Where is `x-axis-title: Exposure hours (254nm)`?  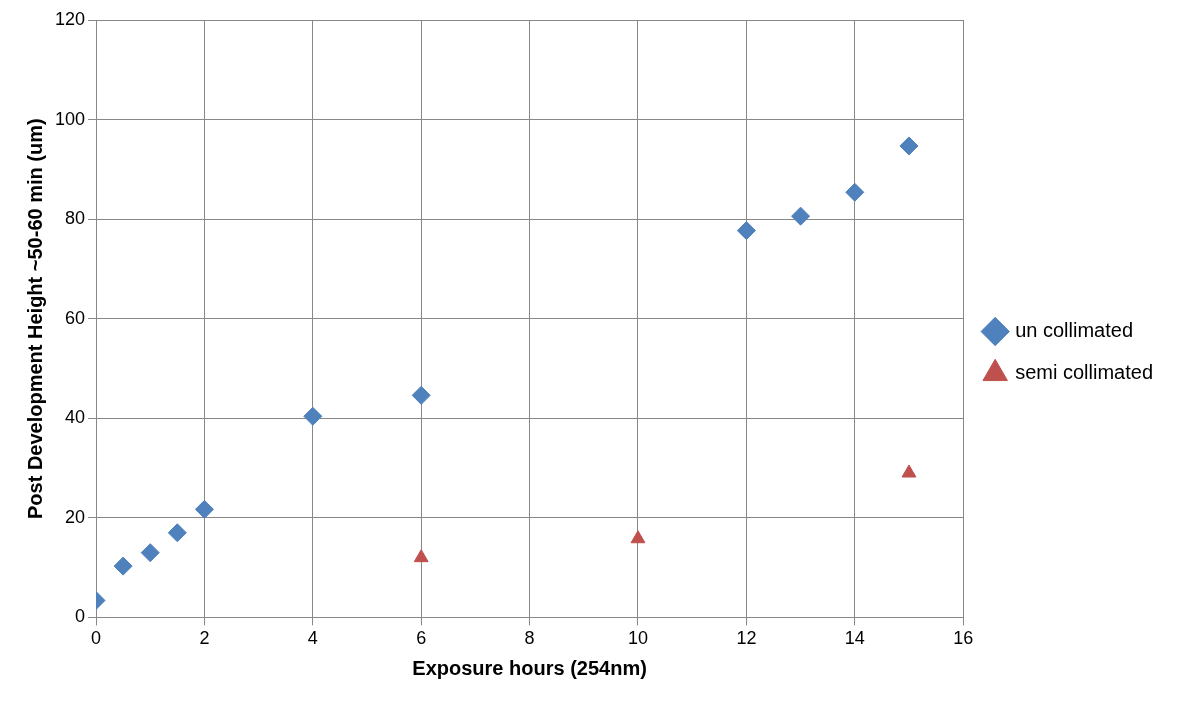 x-axis-title: Exposure hours (254nm) is located at coordinates (529, 667).